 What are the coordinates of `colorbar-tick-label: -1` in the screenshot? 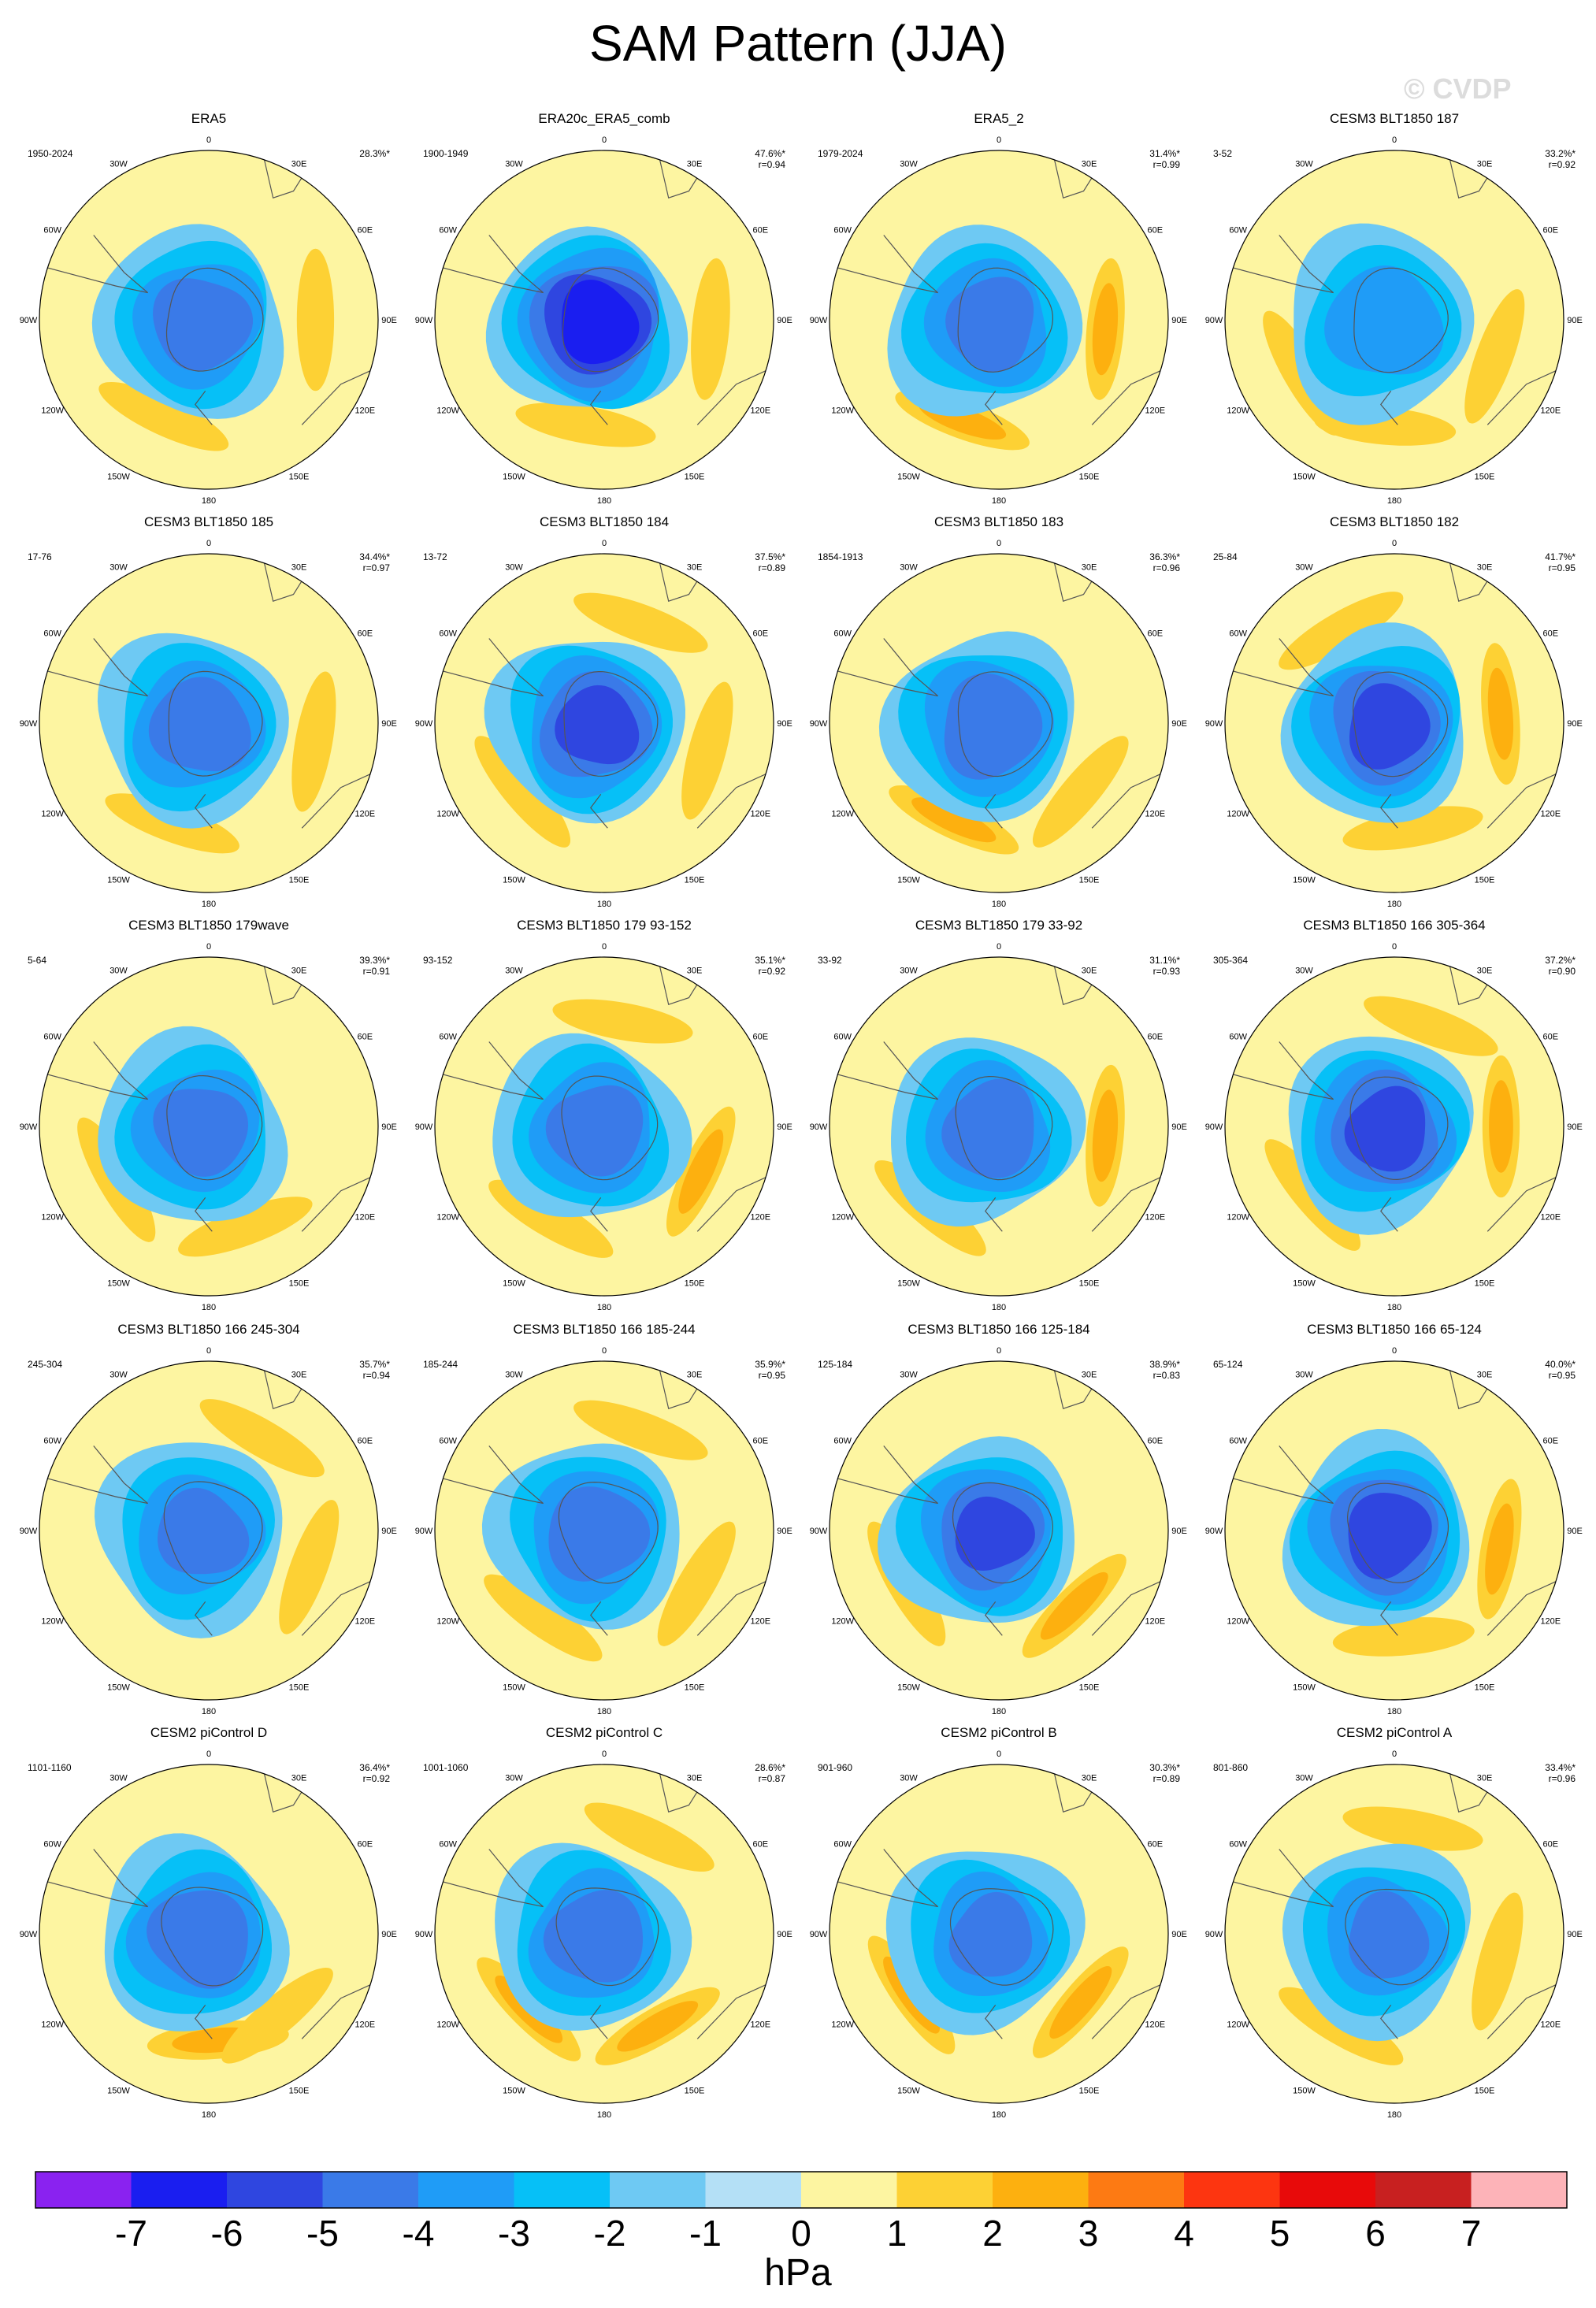 It's located at (705, 2233).